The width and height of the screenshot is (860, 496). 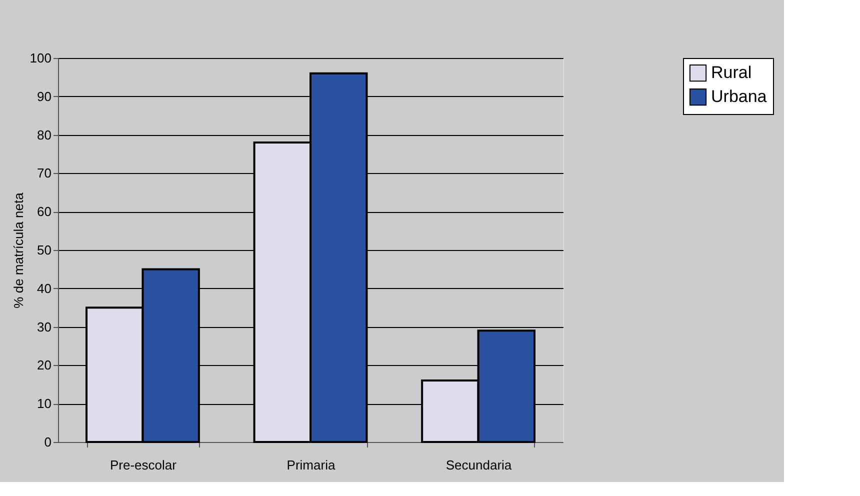 I want to click on y-tick-label: 40, so click(x=44, y=288).